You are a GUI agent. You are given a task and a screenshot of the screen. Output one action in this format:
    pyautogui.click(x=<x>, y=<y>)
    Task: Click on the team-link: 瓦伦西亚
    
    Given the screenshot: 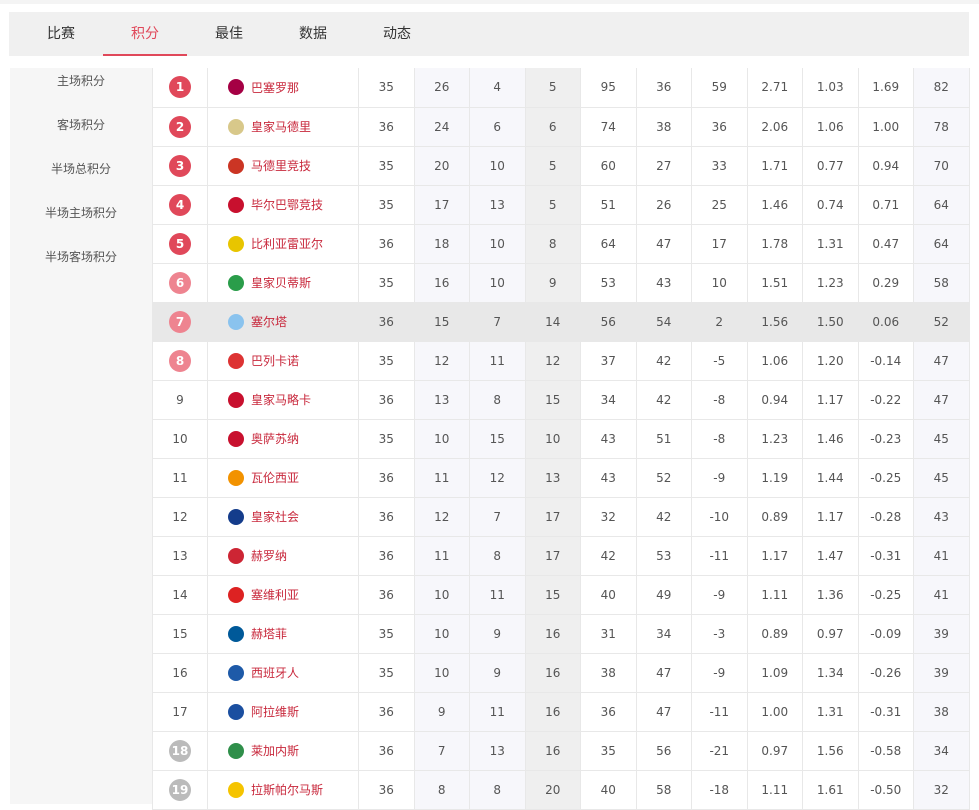 What is the action you would take?
    pyautogui.click(x=275, y=478)
    